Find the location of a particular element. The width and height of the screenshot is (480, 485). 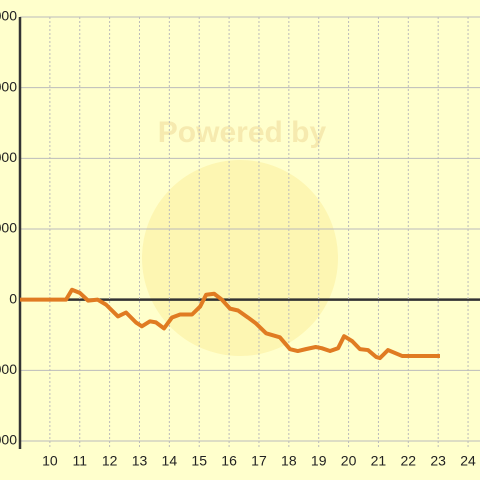

x-tick-label: 19 is located at coordinates (319, 461).